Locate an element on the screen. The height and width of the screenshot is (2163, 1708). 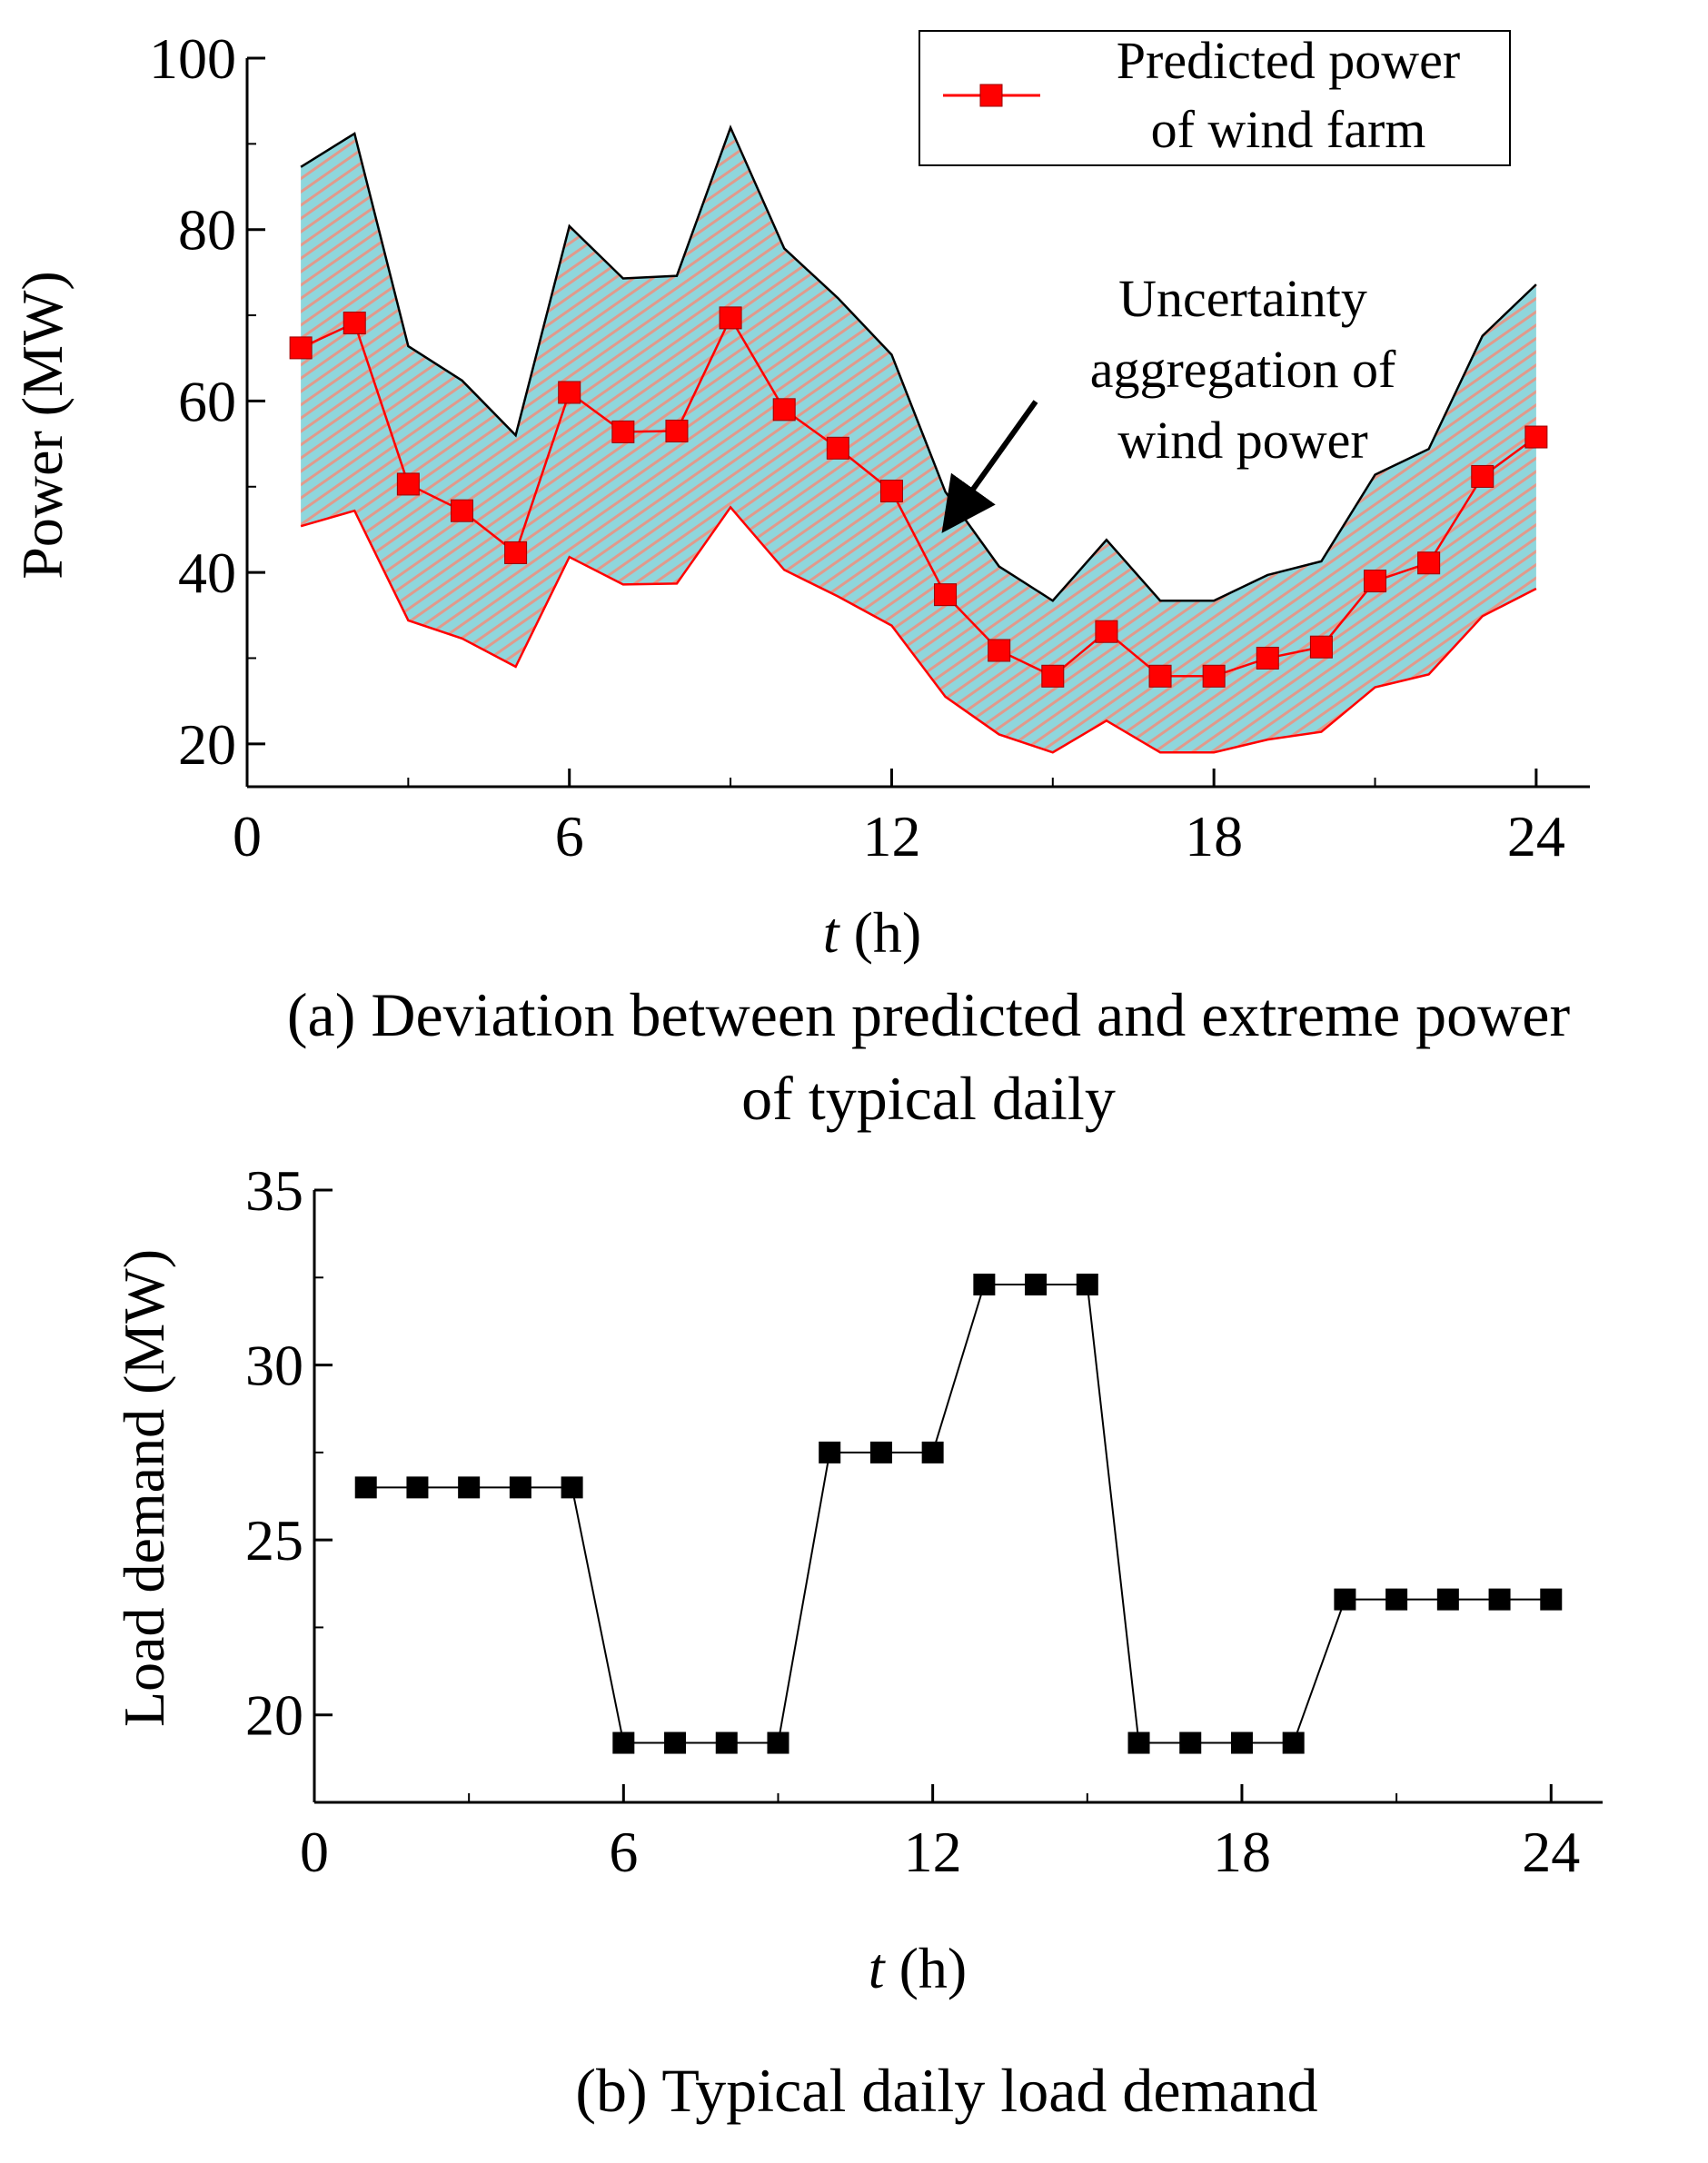
chart-a-x-axis-title-var: t is located at coordinates (832, 932).